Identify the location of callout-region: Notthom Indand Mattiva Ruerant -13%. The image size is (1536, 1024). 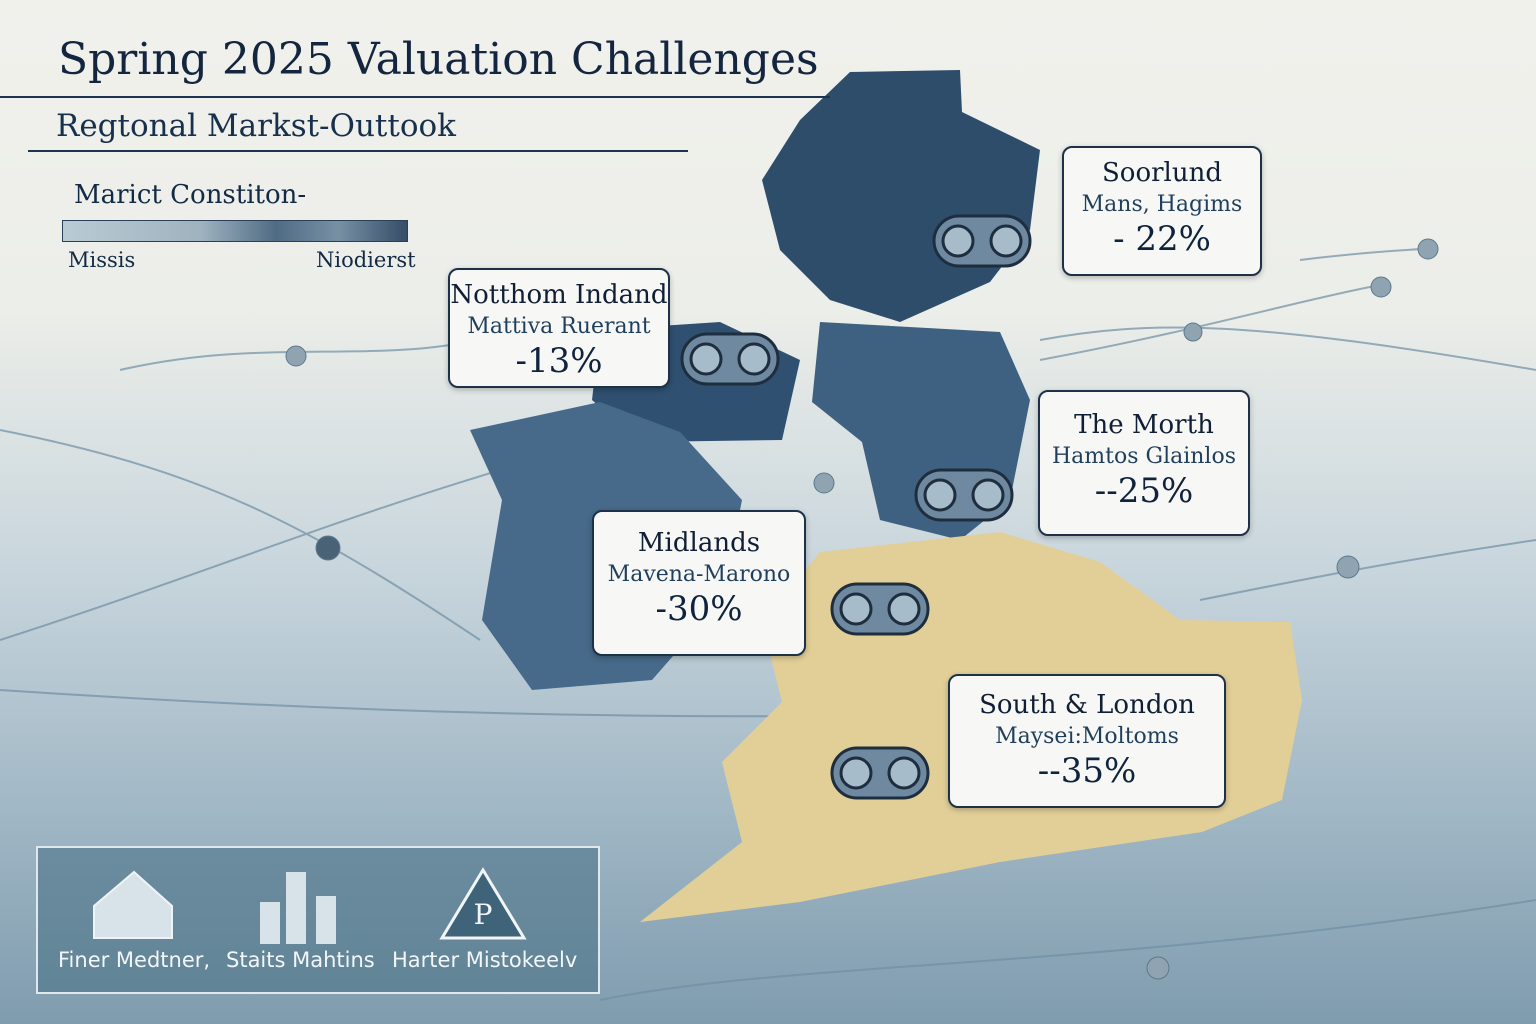
(559, 328).